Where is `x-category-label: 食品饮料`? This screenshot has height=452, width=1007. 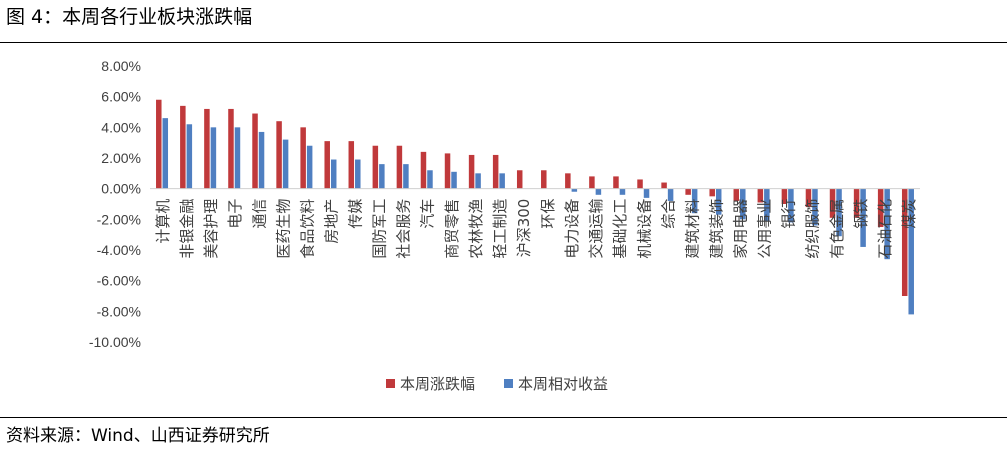
x-category-label: 食品饮料 is located at coordinates (307, 229).